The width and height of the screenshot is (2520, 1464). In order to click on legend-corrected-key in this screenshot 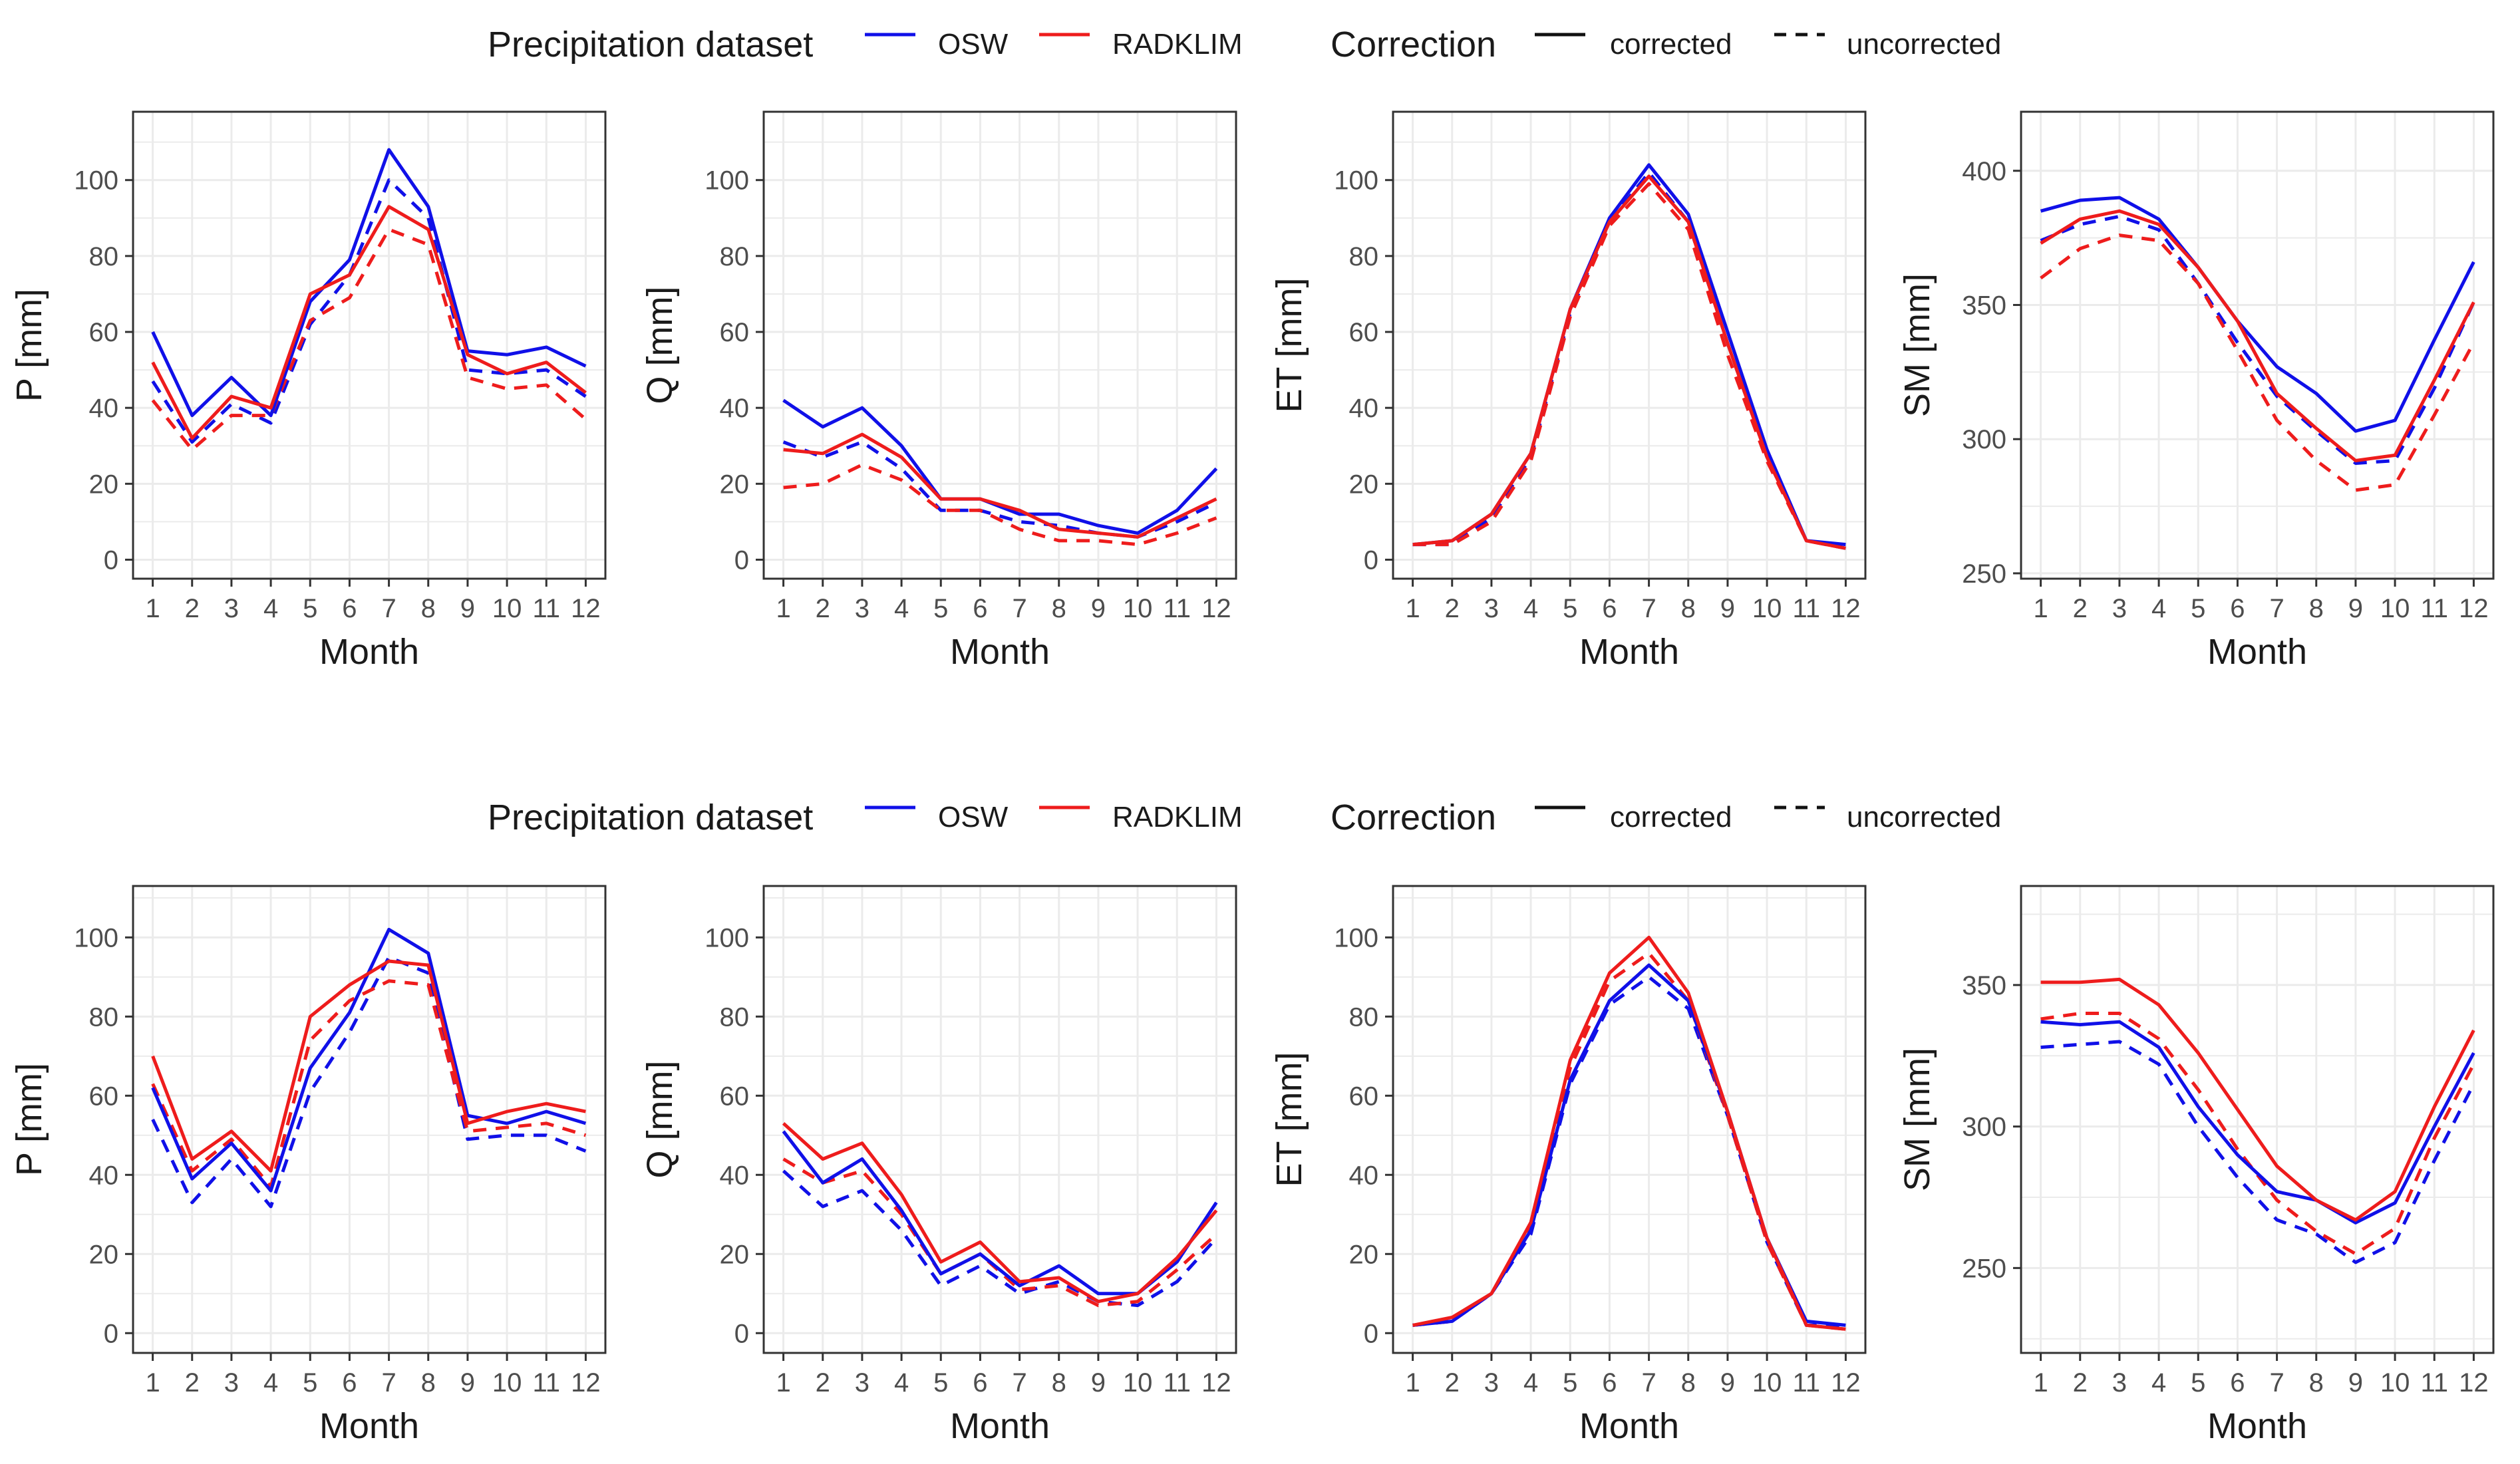, I will do `click(1560, 807)`.